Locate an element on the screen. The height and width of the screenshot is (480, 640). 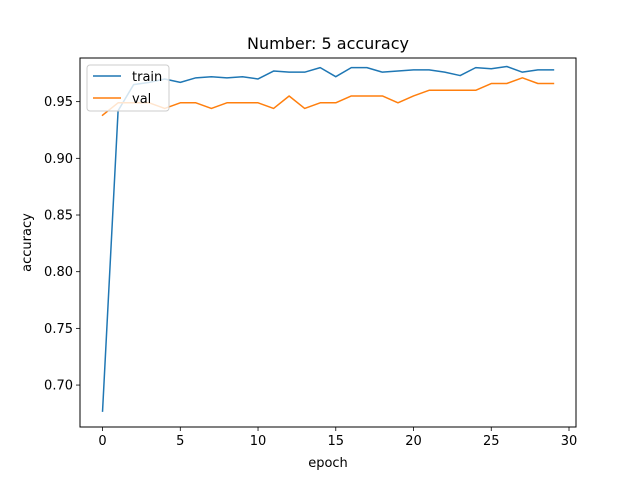
y-tick-label: 0.75 is located at coordinates (58, 329).